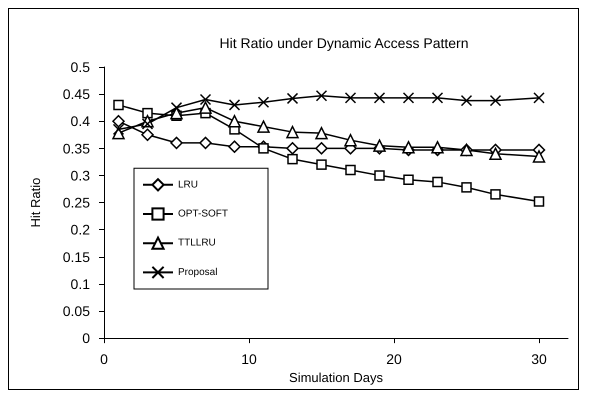 This screenshot has height=400, width=589. I want to click on y-tick-label: 0.35, so click(76, 148).